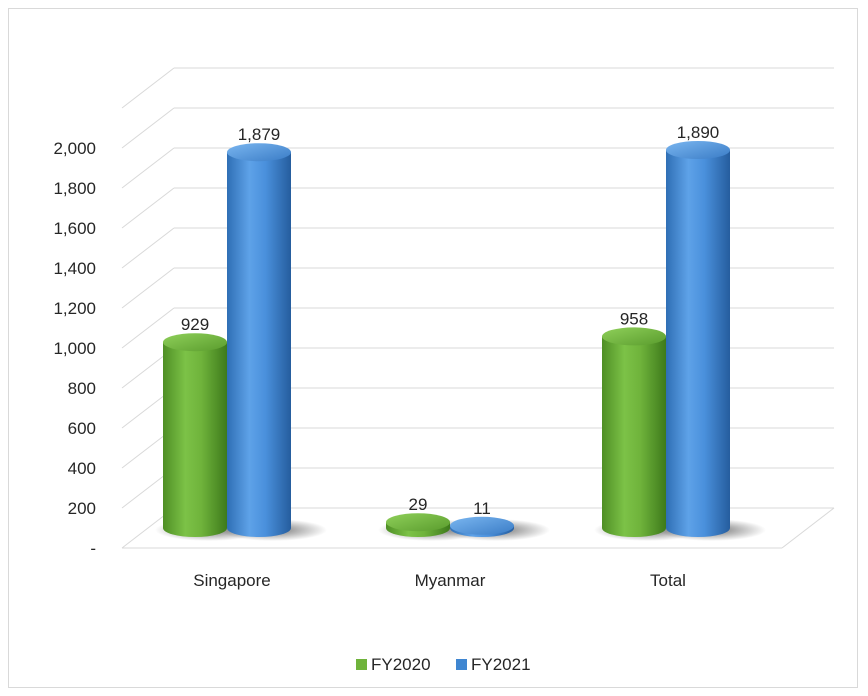 This screenshot has width=868, height=696. What do you see at coordinates (74, 308) in the screenshot?
I see `y-tick-label: 1,200` at bounding box center [74, 308].